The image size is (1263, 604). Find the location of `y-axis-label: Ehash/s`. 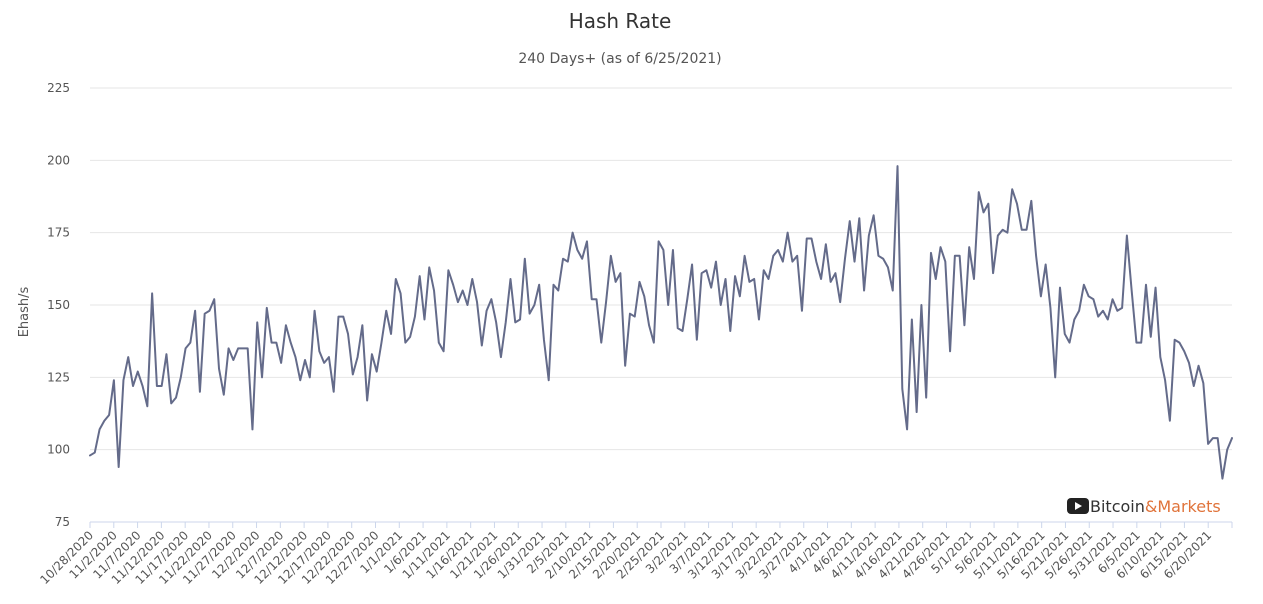

y-axis-label: Ehash/s is located at coordinates (24, 311).